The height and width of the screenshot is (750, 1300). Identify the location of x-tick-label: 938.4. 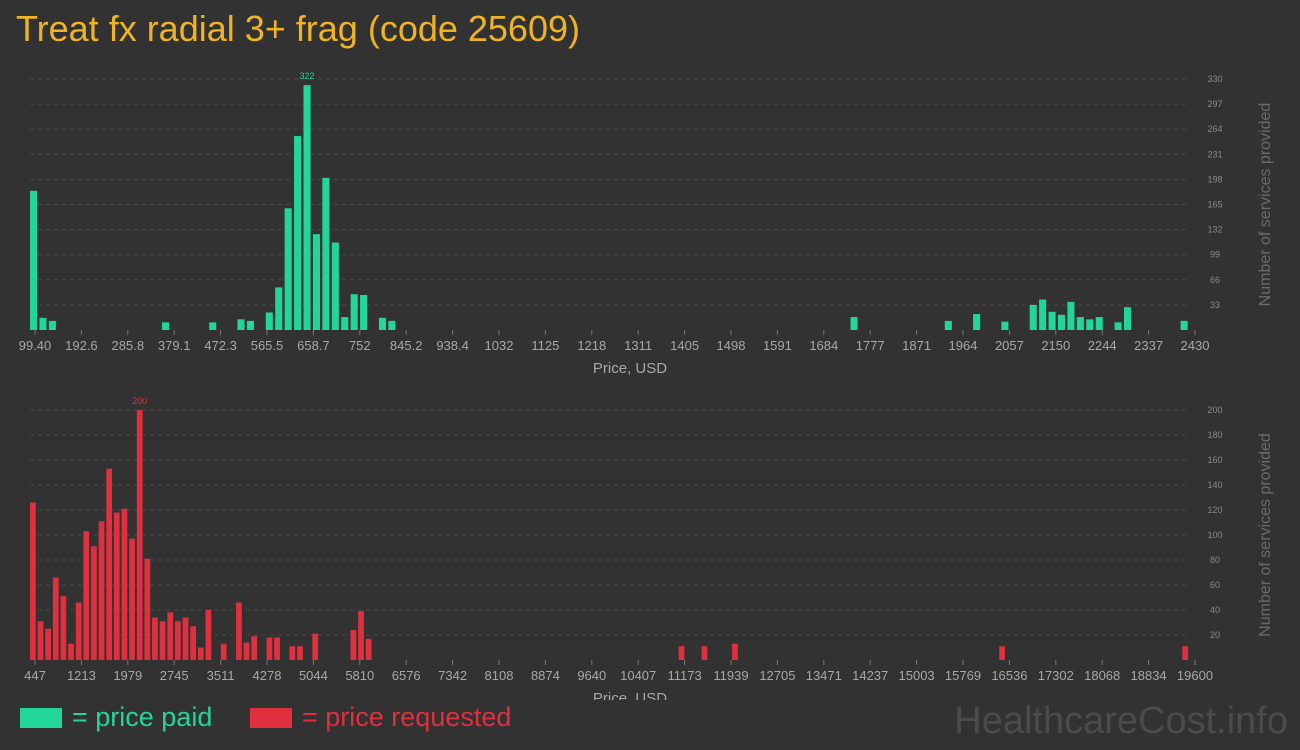
(452, 345).